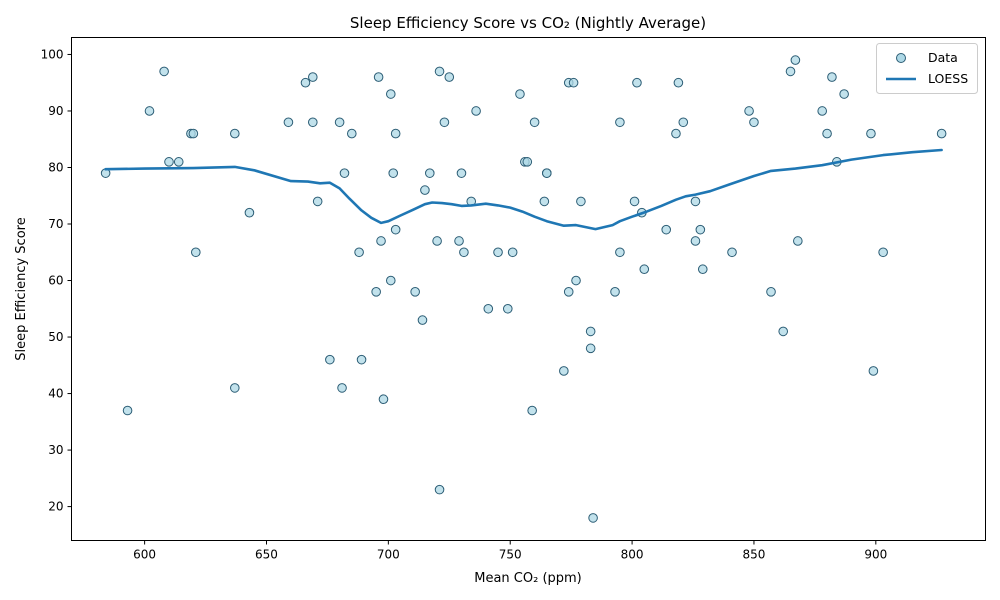  I want to click on loess-line, so click(523, 189).